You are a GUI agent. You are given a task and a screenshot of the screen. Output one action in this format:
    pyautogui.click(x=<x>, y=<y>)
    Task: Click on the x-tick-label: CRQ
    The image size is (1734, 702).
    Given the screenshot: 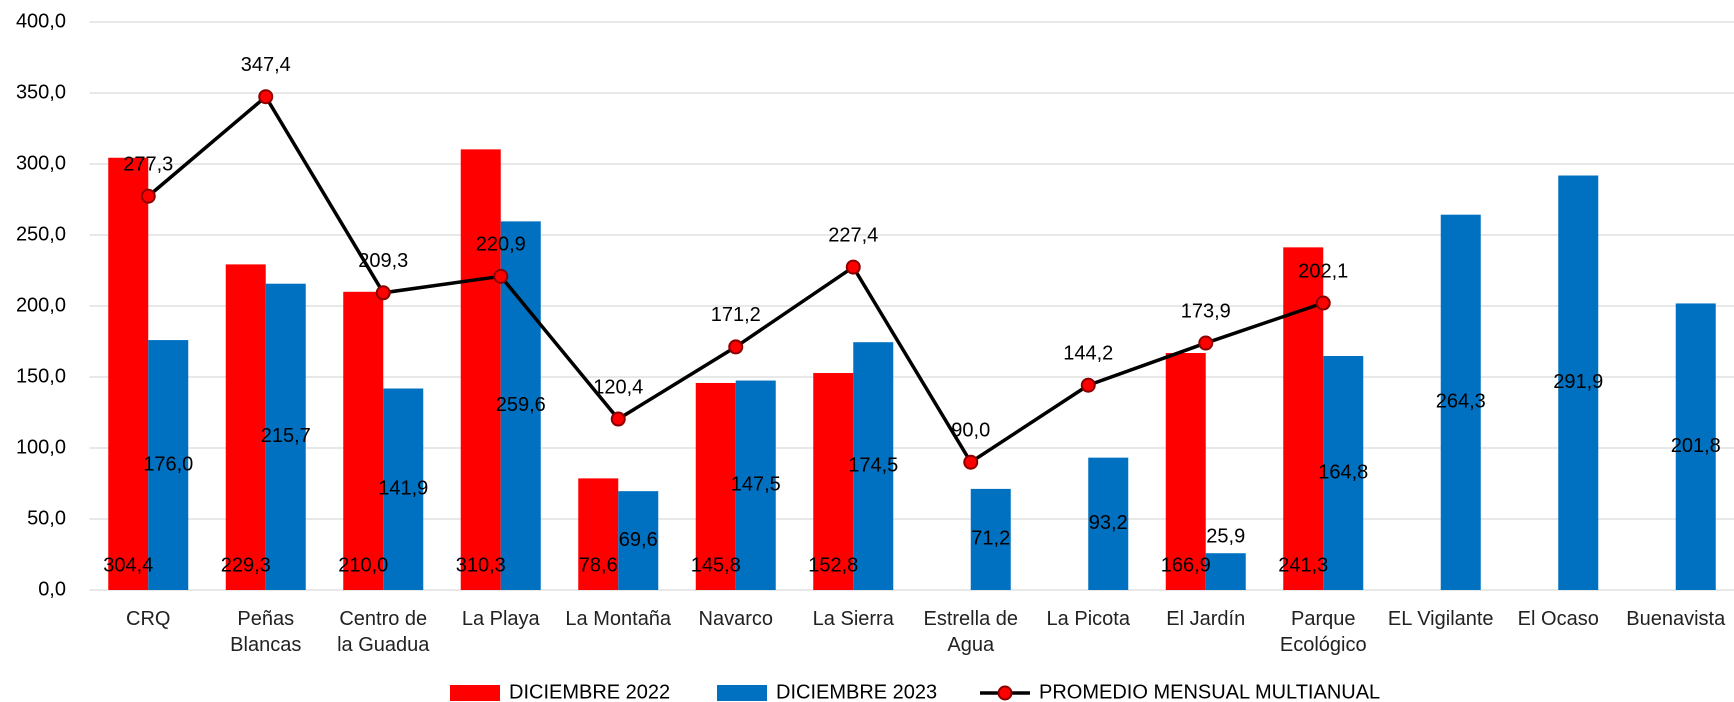 What is the action you would take?
    pyautogui.click(x=148, y=619)
    